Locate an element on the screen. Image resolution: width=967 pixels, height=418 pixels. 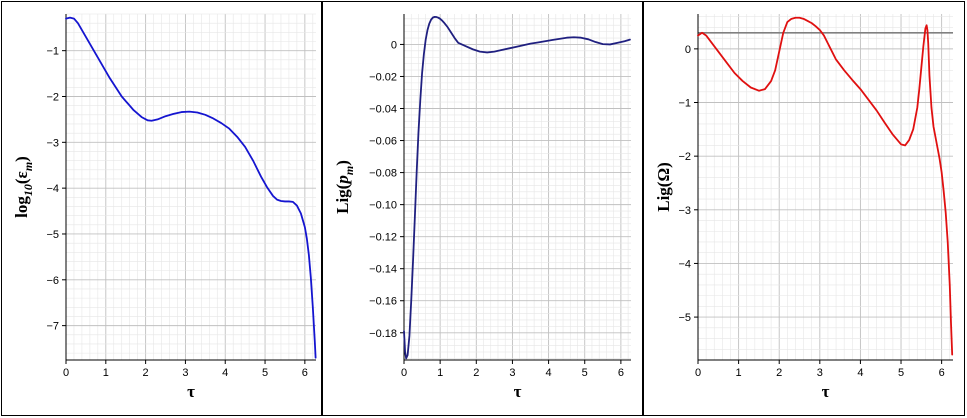
y-tick-label: −0.02 is located at coordinates (383, 77).